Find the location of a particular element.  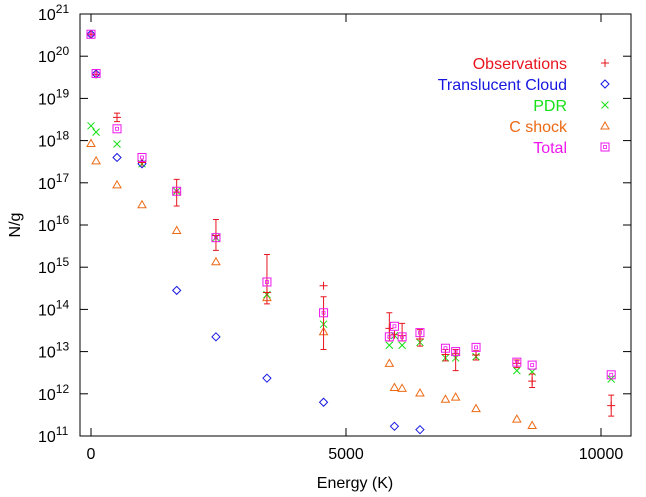

y-tick-exponent: 14 is located at coordinates (63, 304).